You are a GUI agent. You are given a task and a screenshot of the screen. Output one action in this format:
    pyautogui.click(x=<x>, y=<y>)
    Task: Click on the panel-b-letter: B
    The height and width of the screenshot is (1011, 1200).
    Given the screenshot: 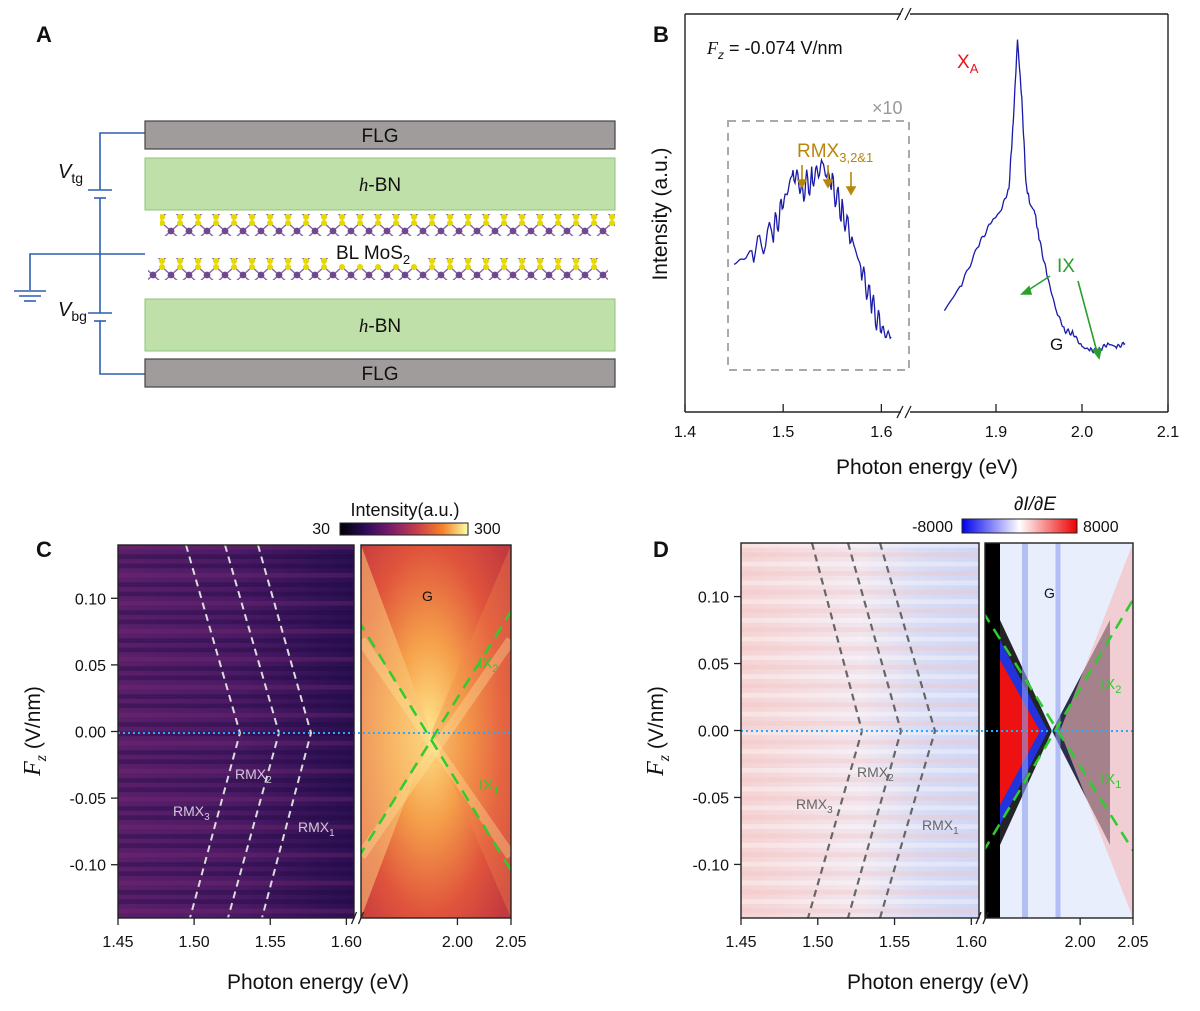 What is the action you would take?
    pyautogui.click(x=661, y=34)
    